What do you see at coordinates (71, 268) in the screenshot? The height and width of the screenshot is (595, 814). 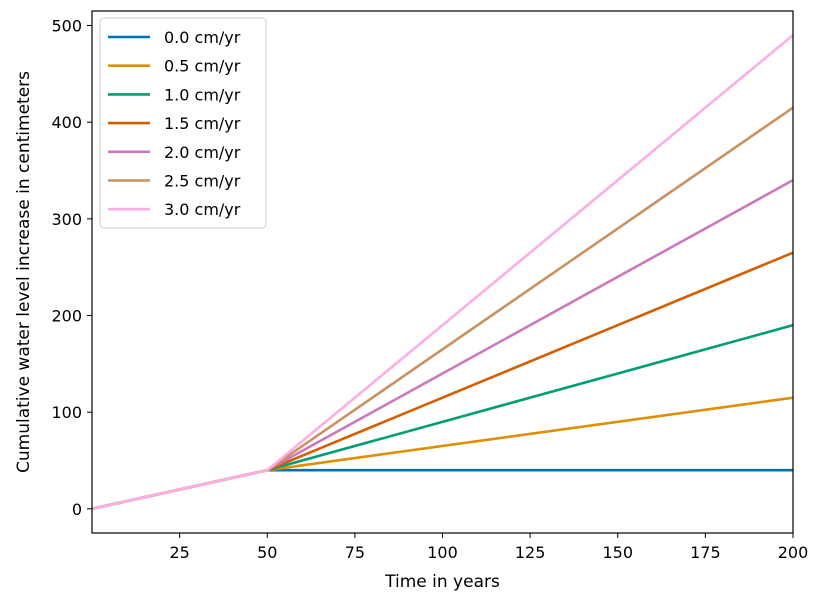 I see `y-axis-ticks: 0 100 200 300 400 500` at bounding box center [71, 268].